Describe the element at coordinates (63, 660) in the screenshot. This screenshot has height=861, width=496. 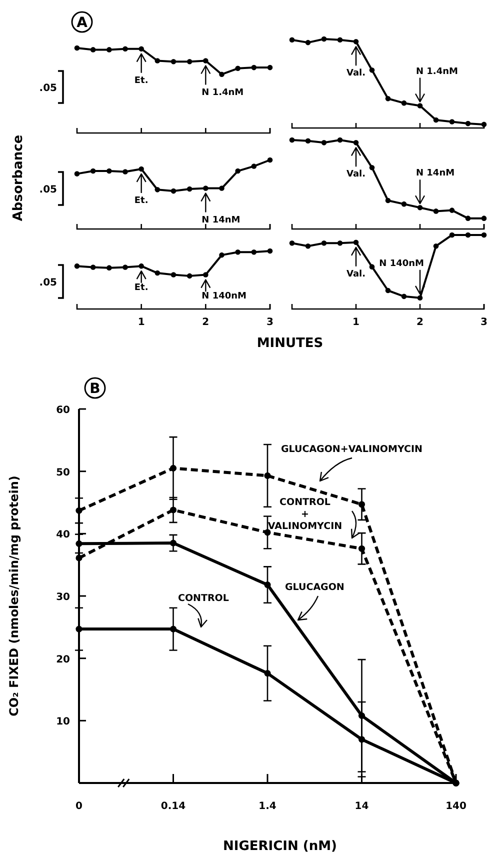
I see `y-tick-label: 20` at that location.